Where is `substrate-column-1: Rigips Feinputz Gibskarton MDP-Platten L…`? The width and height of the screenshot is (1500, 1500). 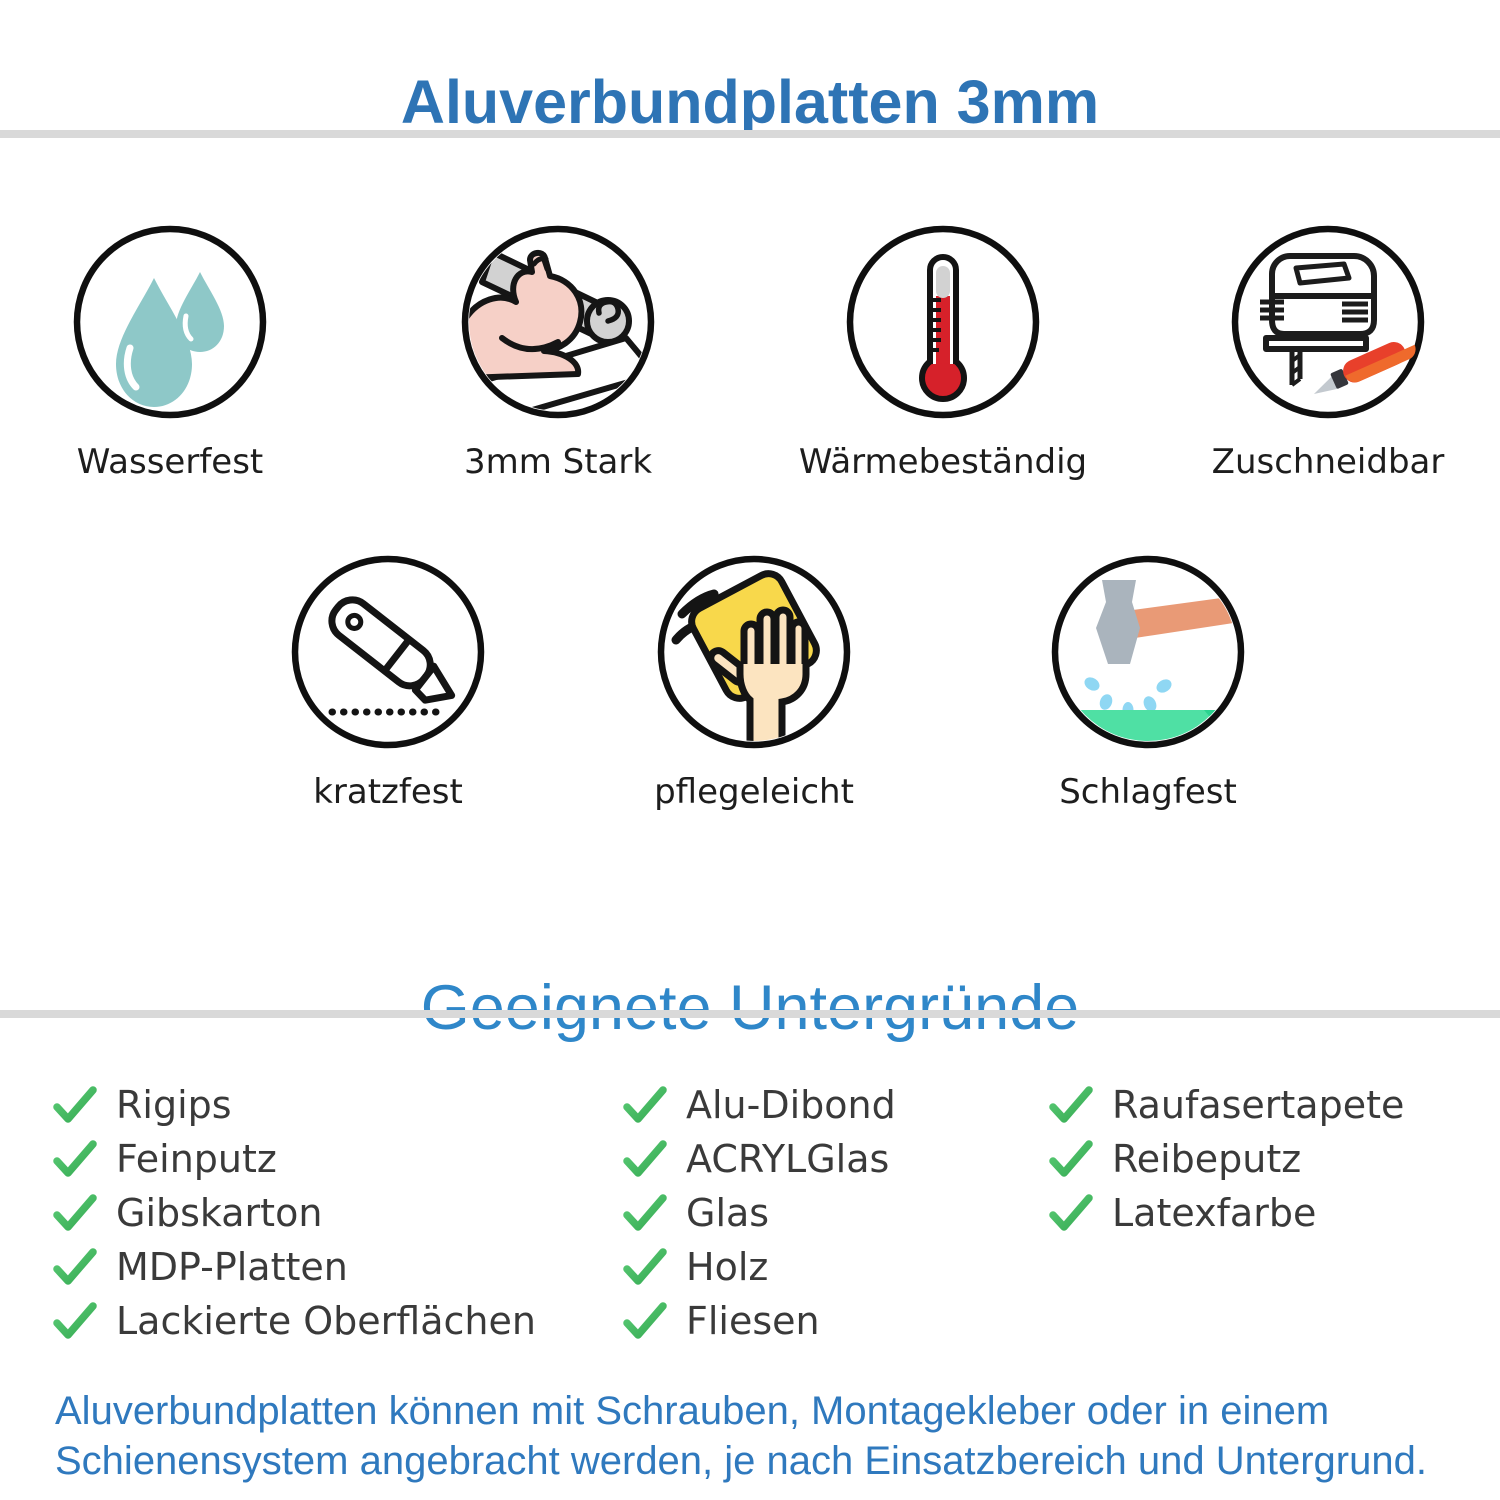
substrate-column-1: Rigips Feinputz Gibskarton MDP-Platten L… is located at coordinates (294, 1213).